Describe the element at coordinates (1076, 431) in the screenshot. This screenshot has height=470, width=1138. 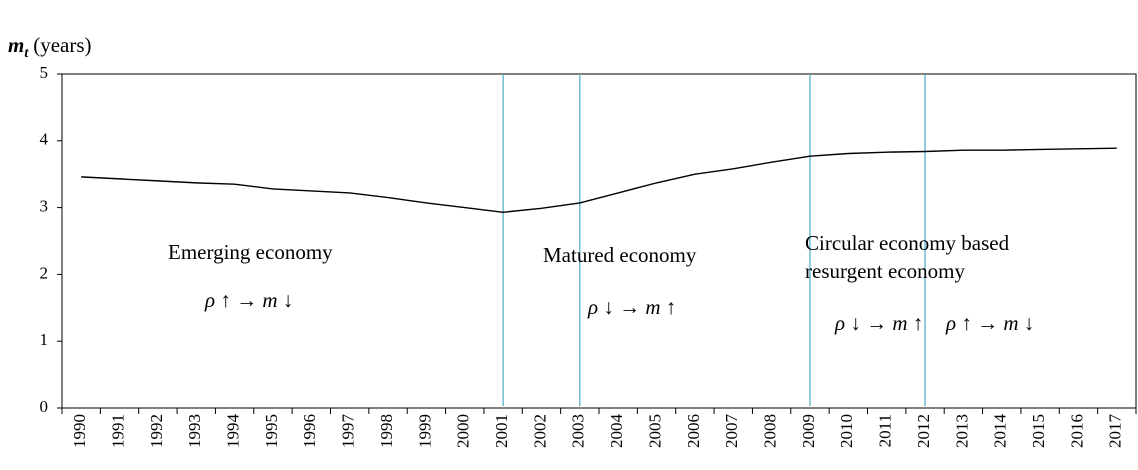
I see `x-tick-label: 2016` at that location.